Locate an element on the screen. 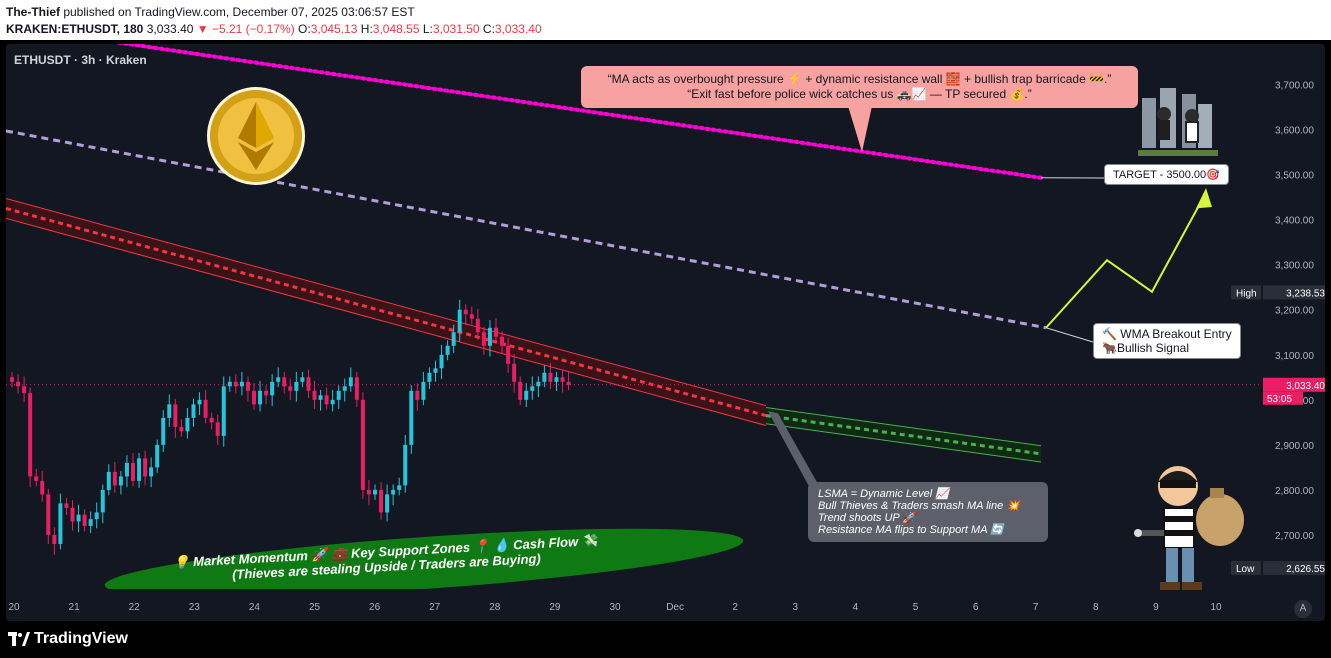 This screenshot has width=1331, height=658. price-change: ▼ −5.21 (−0.17%) is located at coordinates (245, 29).